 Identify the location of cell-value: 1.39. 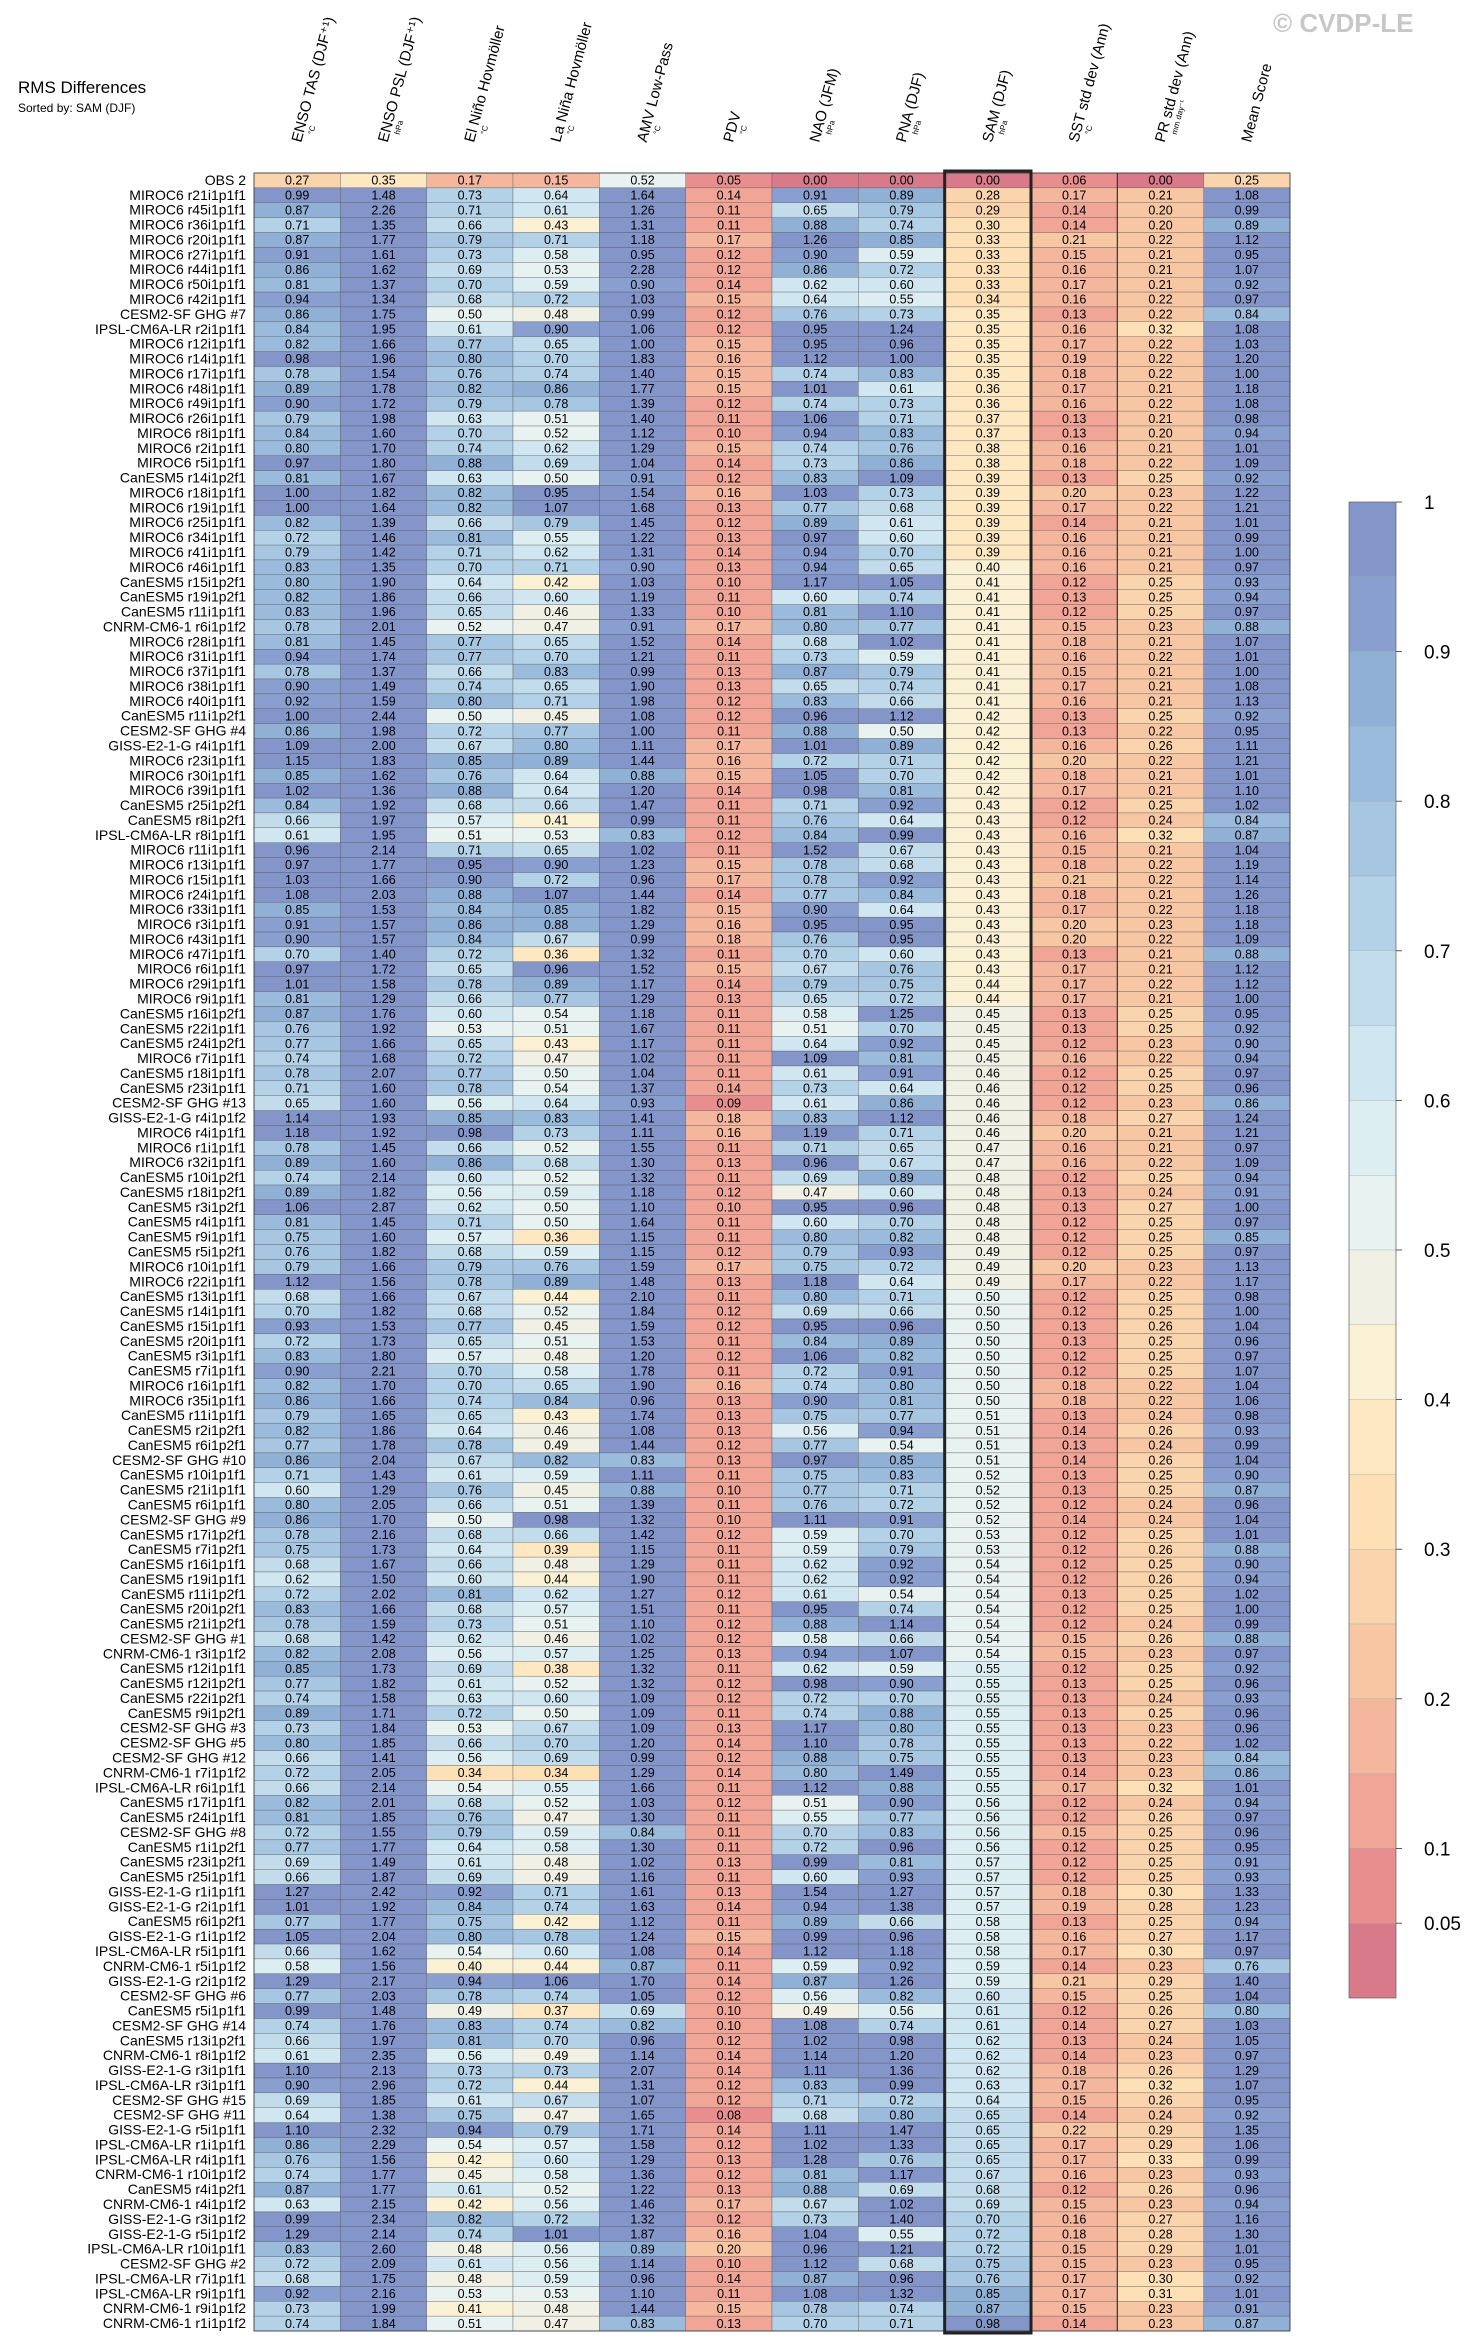
(383, 523).